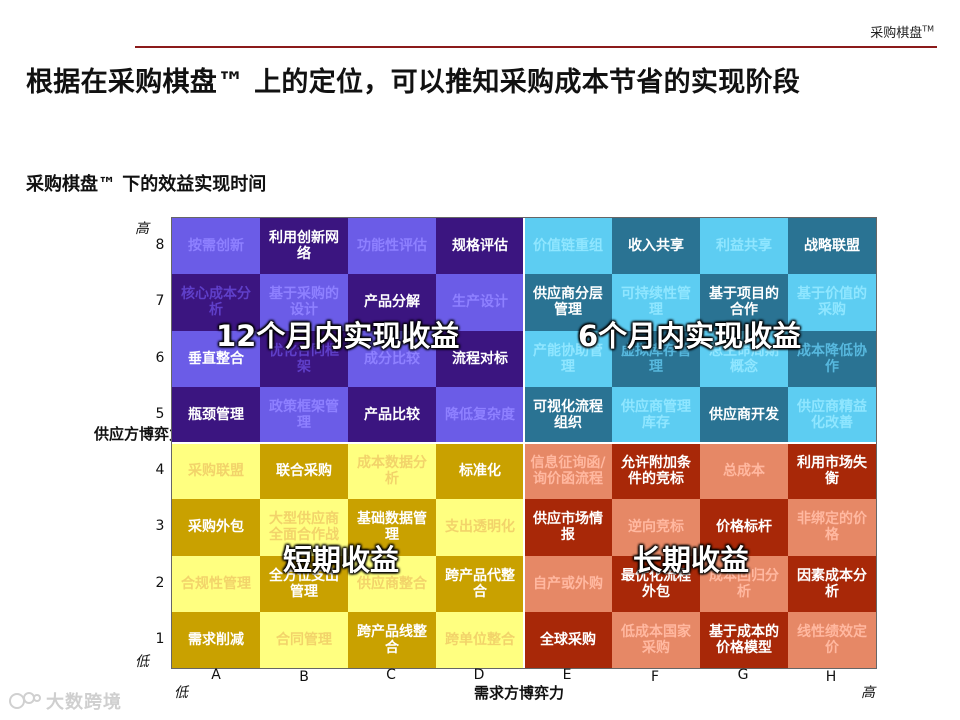  What do you see at coordinates (480, 358) in the screenshot?
I see `chessboard-cell: 流程对标` at bounding box center [480, 358].